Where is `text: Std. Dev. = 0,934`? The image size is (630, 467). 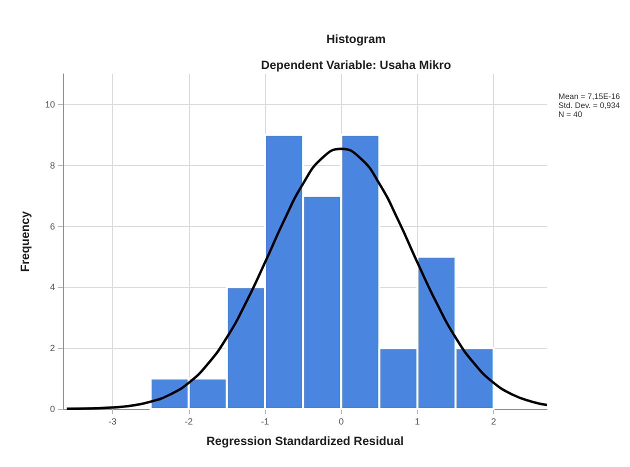 text: Std. Dev. = 0,934 is located at coordinates (589, 105).